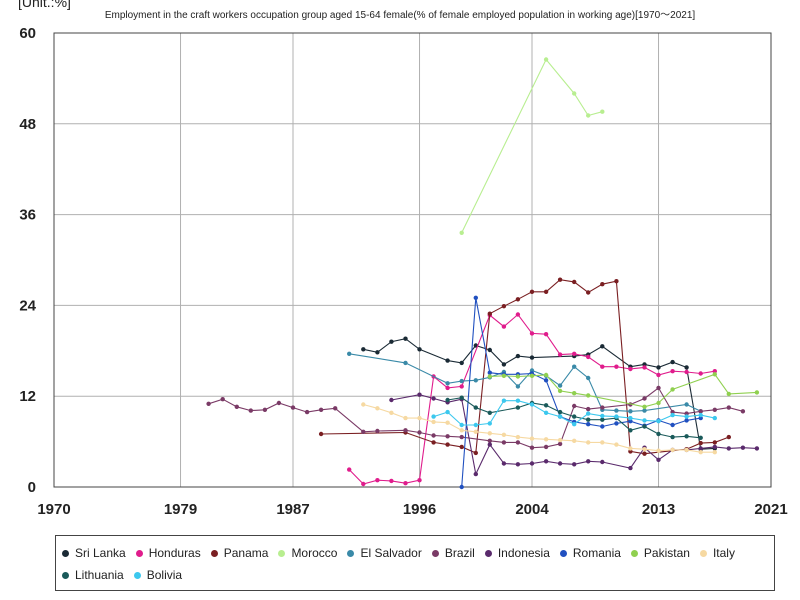 Image resolution: width=800 pixels, height=600 pixels. I want to click on legend-label: Bolivia, so click(164, 575).